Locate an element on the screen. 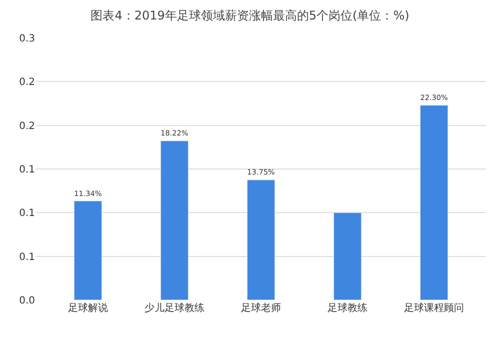  y-tick-label: 0.3 is located at coordinates (27, 39).